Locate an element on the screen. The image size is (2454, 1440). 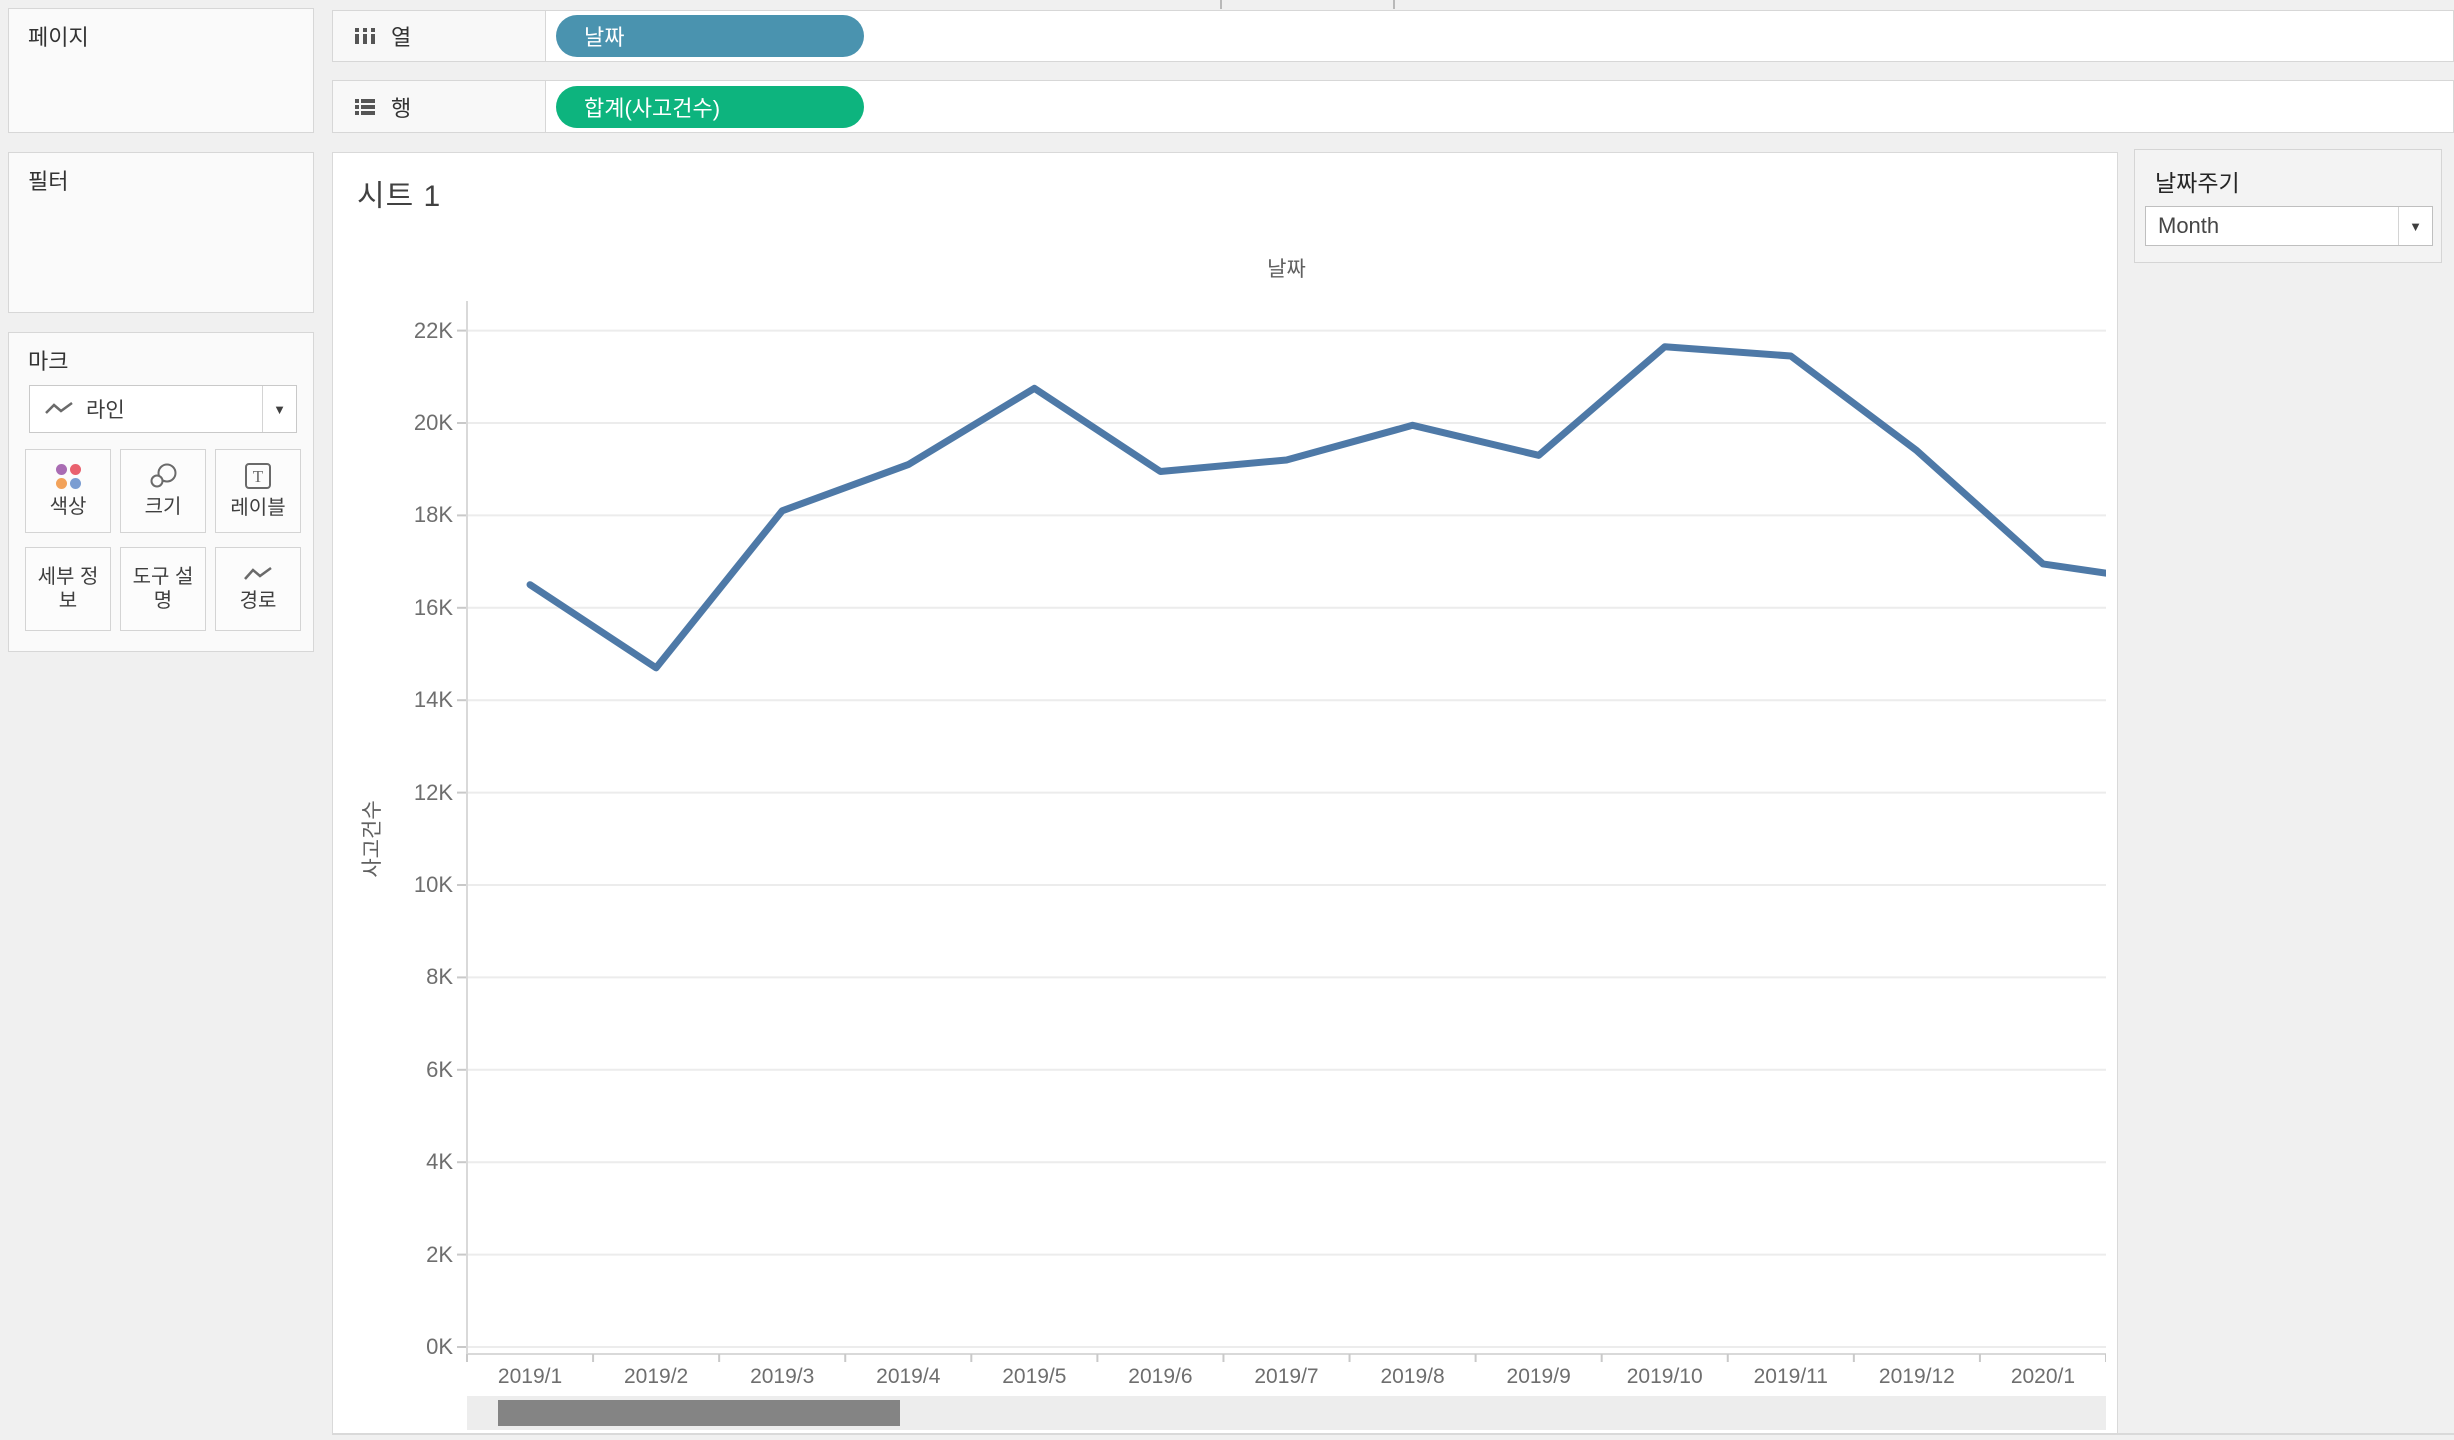
pages-shelf-title: 페이지 is located at coordinates (58, 37).